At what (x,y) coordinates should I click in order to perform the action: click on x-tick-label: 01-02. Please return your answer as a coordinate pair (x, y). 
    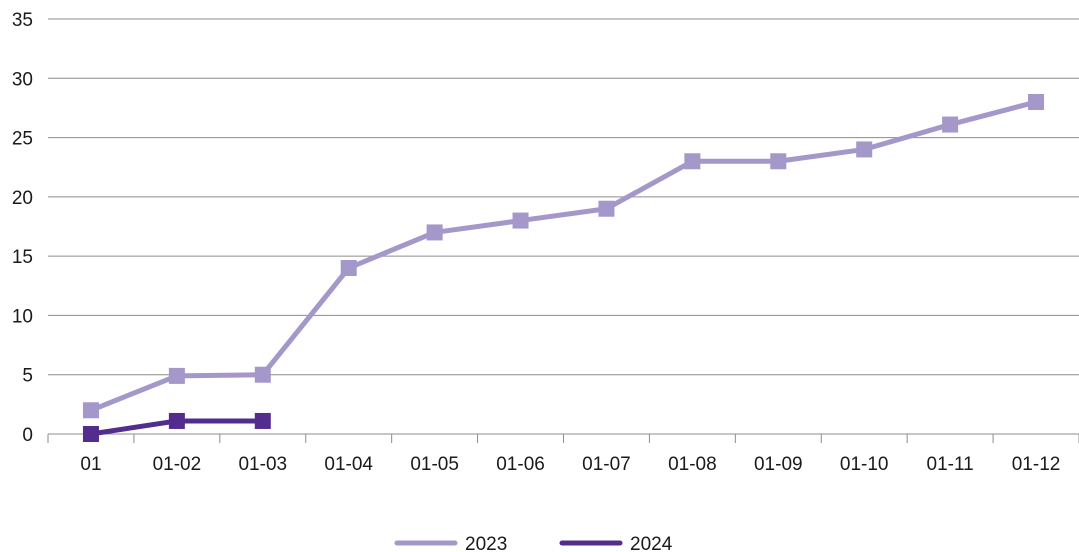
    Looking at the image, I should click on (177, 464).